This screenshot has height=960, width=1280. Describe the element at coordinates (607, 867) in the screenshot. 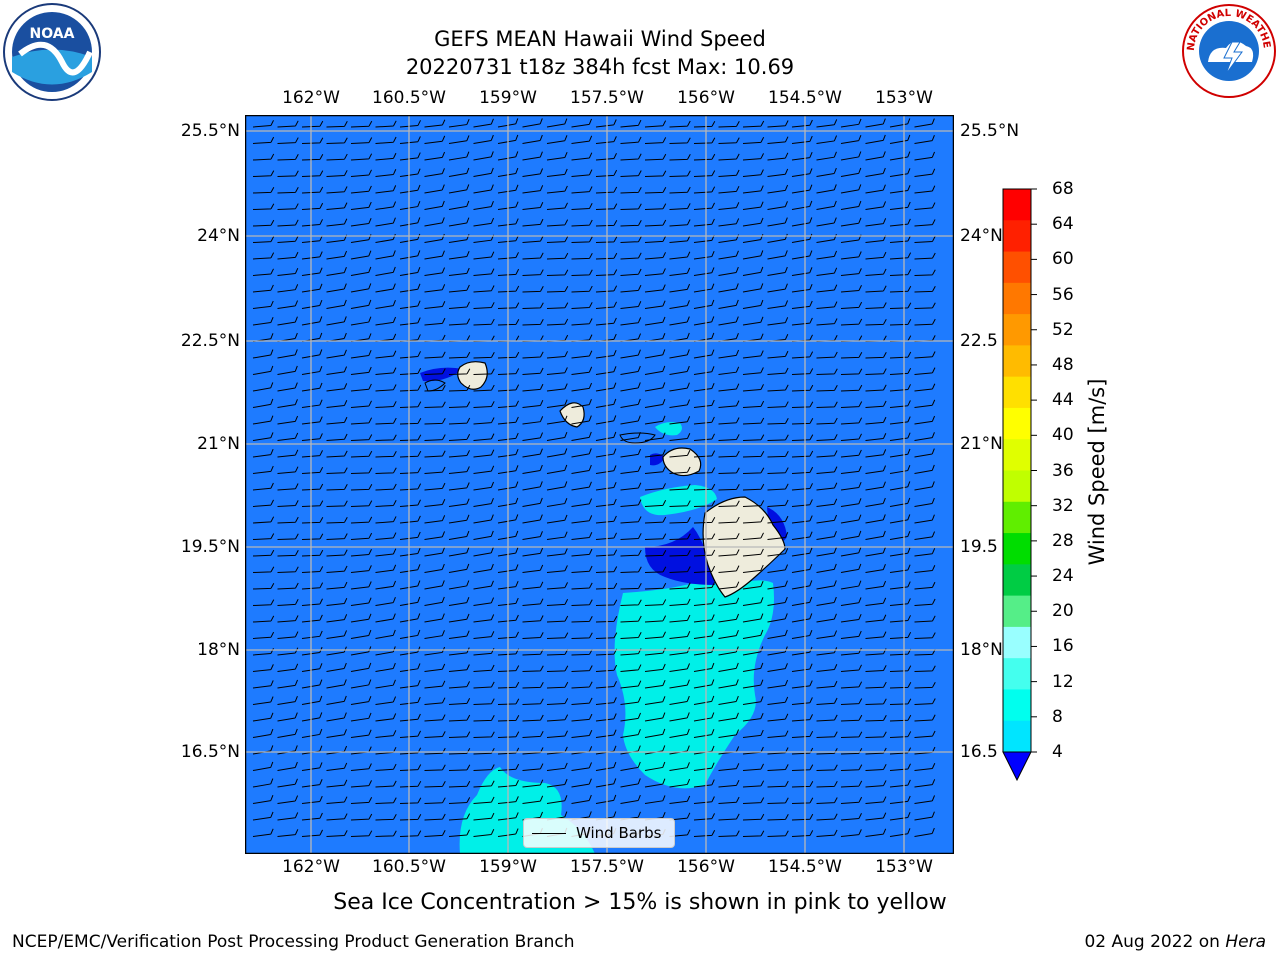

I see `lon-tick-label-bottom: 157.5°W` at that location.